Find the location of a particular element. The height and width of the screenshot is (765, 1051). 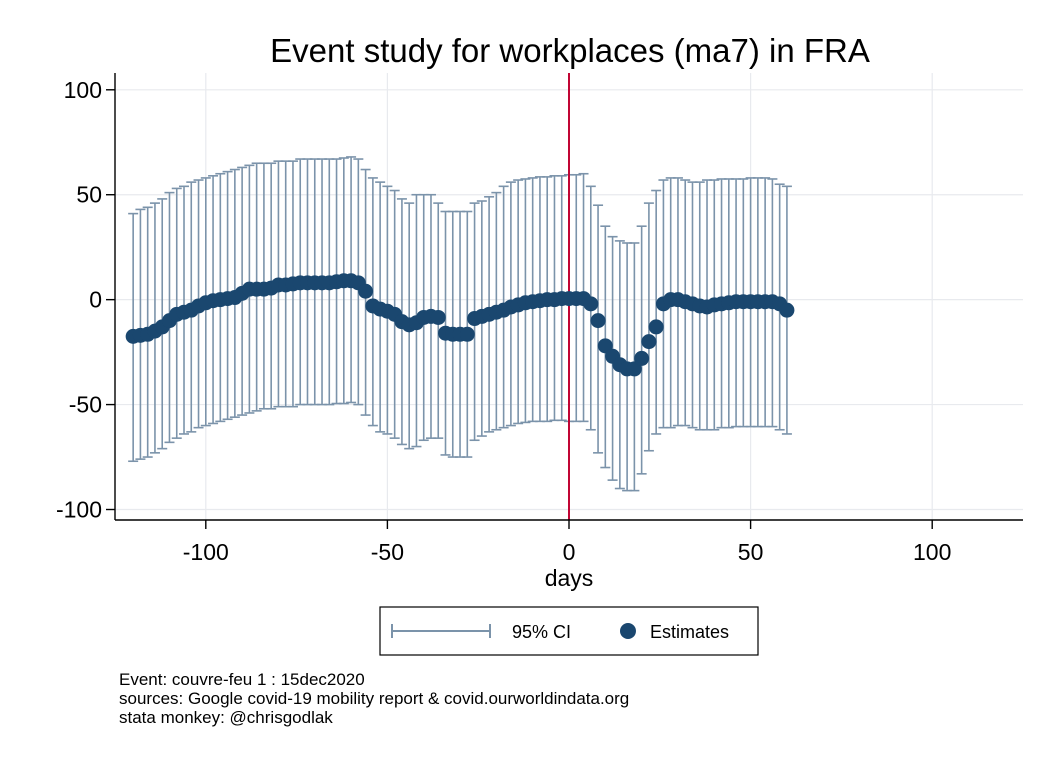

legend-label-estimates: Estimates is located at coordinates (689, 632).